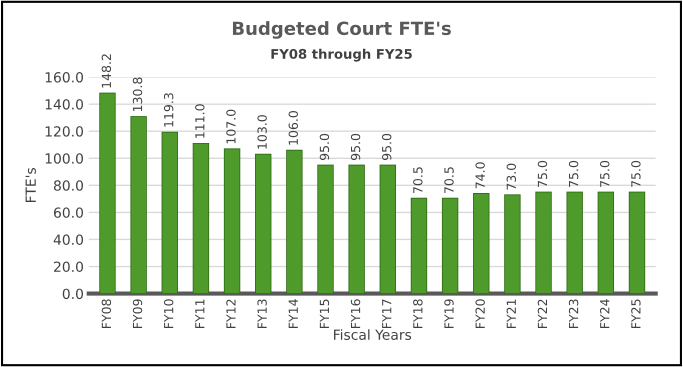 The height and width of the screenshot is (367, 683). I want to click on x-axis-title: Fiscal Years, so click(373, 334).